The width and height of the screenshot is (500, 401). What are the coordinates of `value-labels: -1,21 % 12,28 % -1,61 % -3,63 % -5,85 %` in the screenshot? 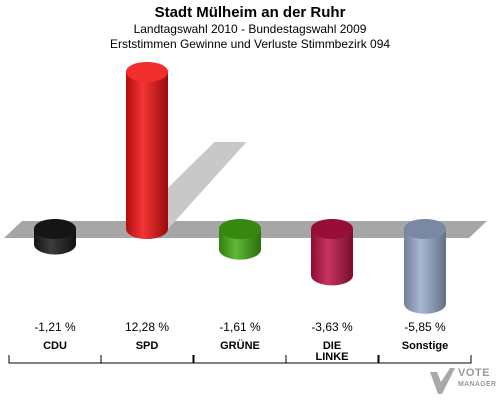 It's located at (240, 327).